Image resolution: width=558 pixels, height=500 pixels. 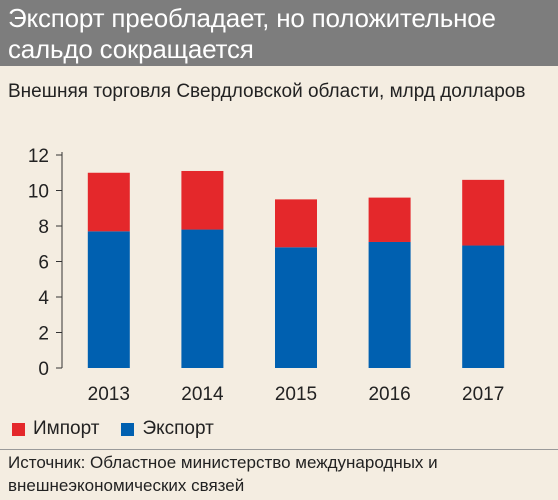 What do you see at coordinates (483, 394) in the screenshot?
I see `x-tick-label: 2017` at bounding box center [483, 394].